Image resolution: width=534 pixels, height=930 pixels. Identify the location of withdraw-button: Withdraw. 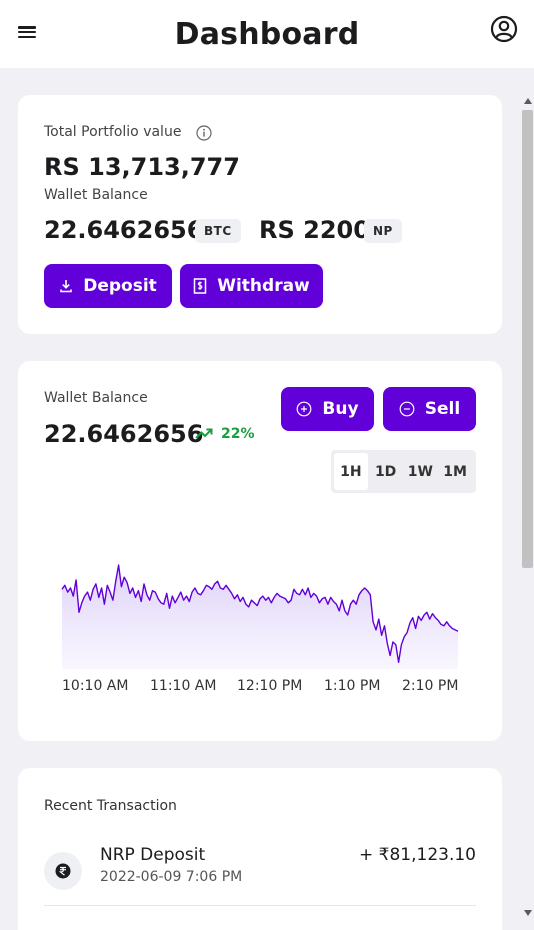
(251, 286).